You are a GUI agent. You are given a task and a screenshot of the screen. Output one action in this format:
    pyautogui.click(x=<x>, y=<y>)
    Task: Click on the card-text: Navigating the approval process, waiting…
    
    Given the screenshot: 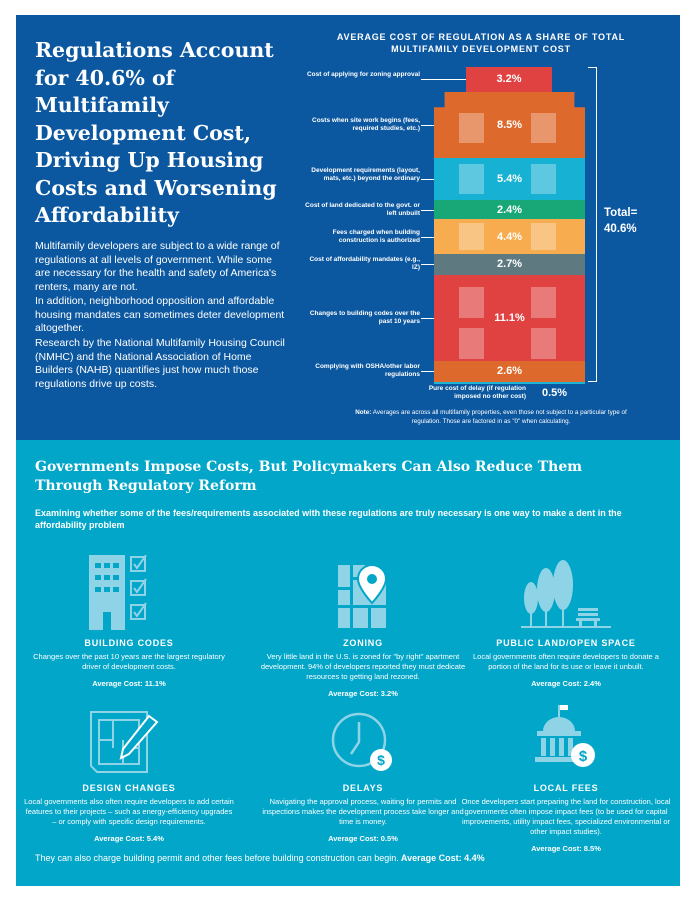 What is the action you would take?
    pyautogui.click(x=363, y=811)
    